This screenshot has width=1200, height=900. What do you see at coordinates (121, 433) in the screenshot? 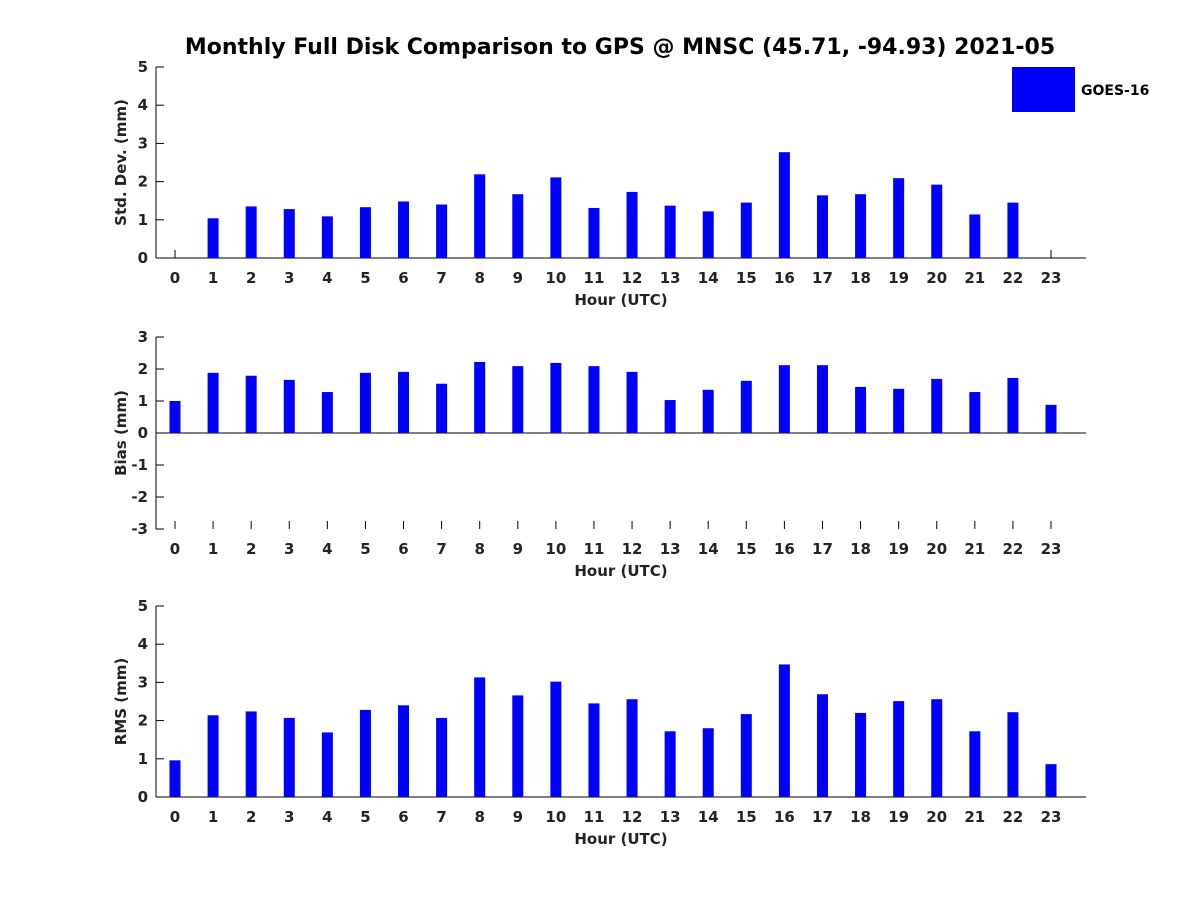
I see `y-axis-label: Bias (mm)` at bounding box center [121, 433].